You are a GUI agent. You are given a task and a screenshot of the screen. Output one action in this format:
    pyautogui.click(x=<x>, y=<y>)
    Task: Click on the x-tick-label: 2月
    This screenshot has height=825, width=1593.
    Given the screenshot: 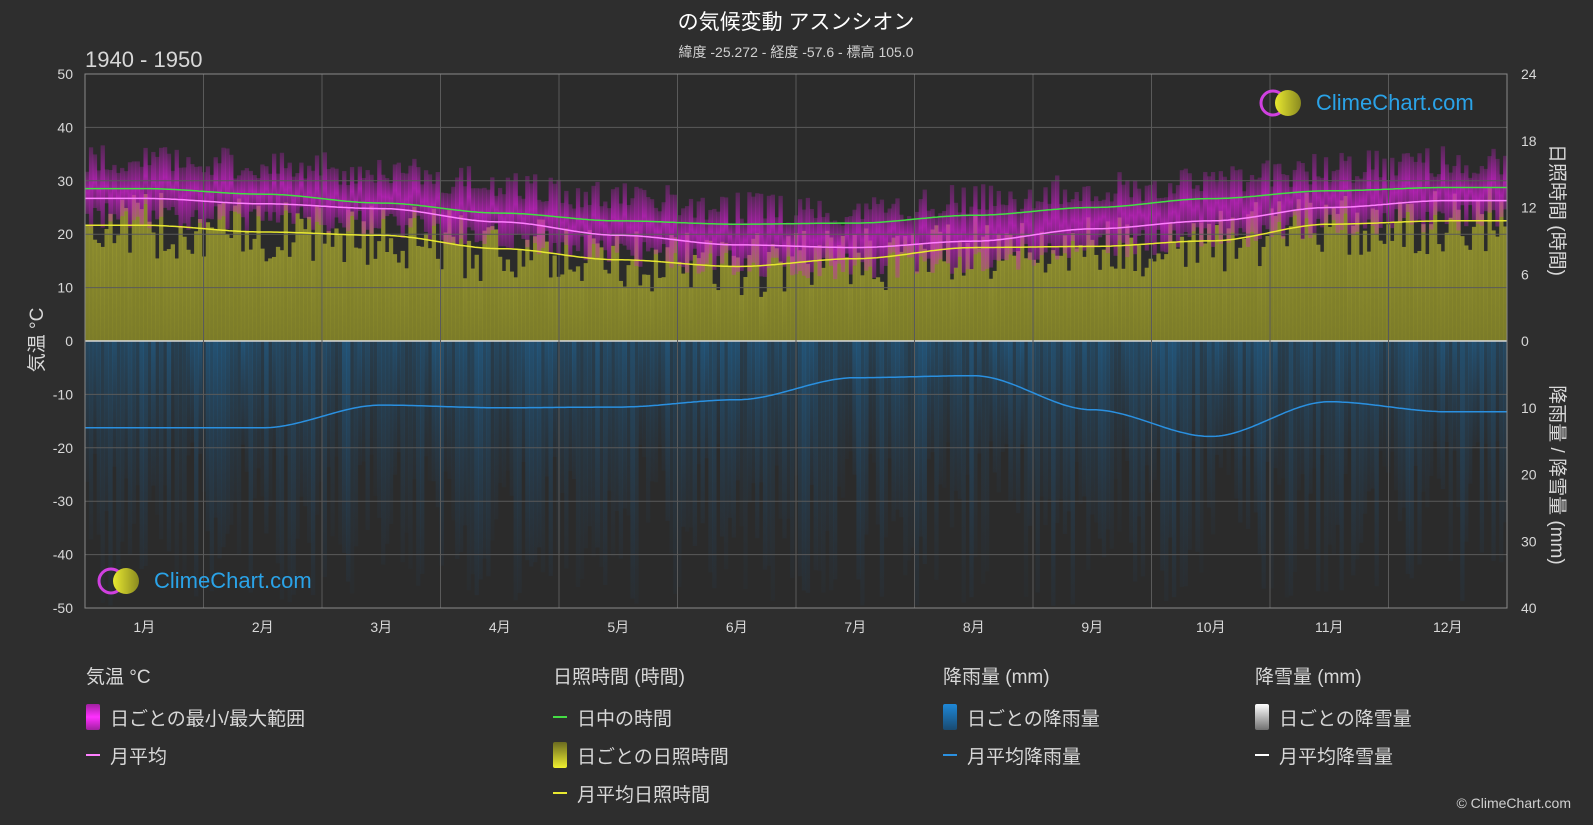 What is the action you would take?
    pyautogui.click(x=263, y=627)
    